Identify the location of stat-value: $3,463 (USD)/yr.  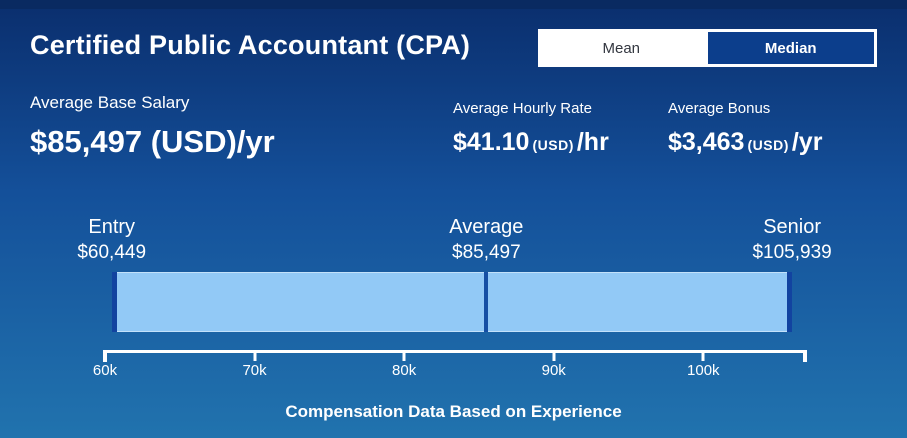
(745, 142).